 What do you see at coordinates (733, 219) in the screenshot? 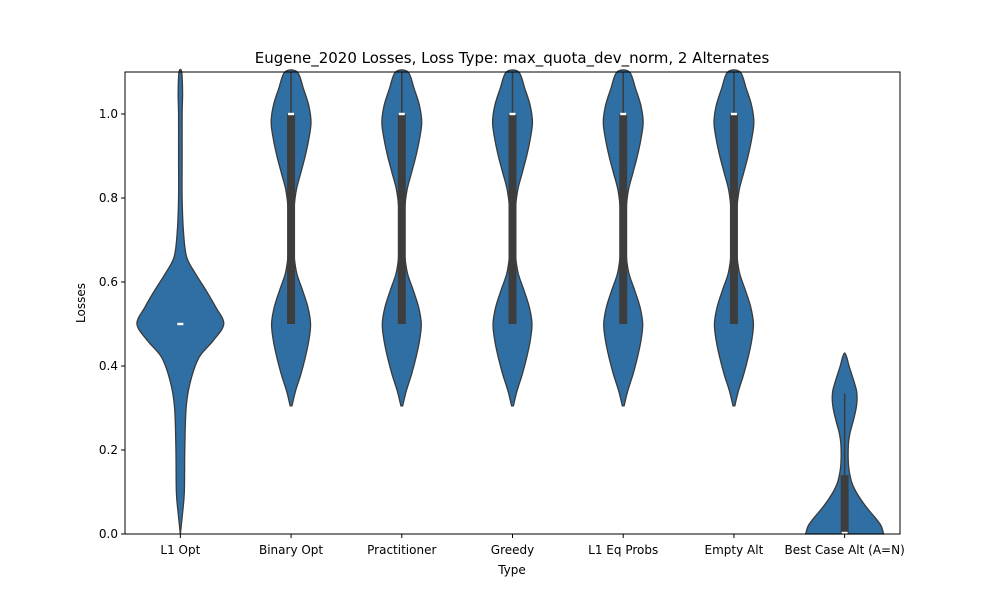
I see `iqr-box-empty-alt` at bounding box center [733, 219].